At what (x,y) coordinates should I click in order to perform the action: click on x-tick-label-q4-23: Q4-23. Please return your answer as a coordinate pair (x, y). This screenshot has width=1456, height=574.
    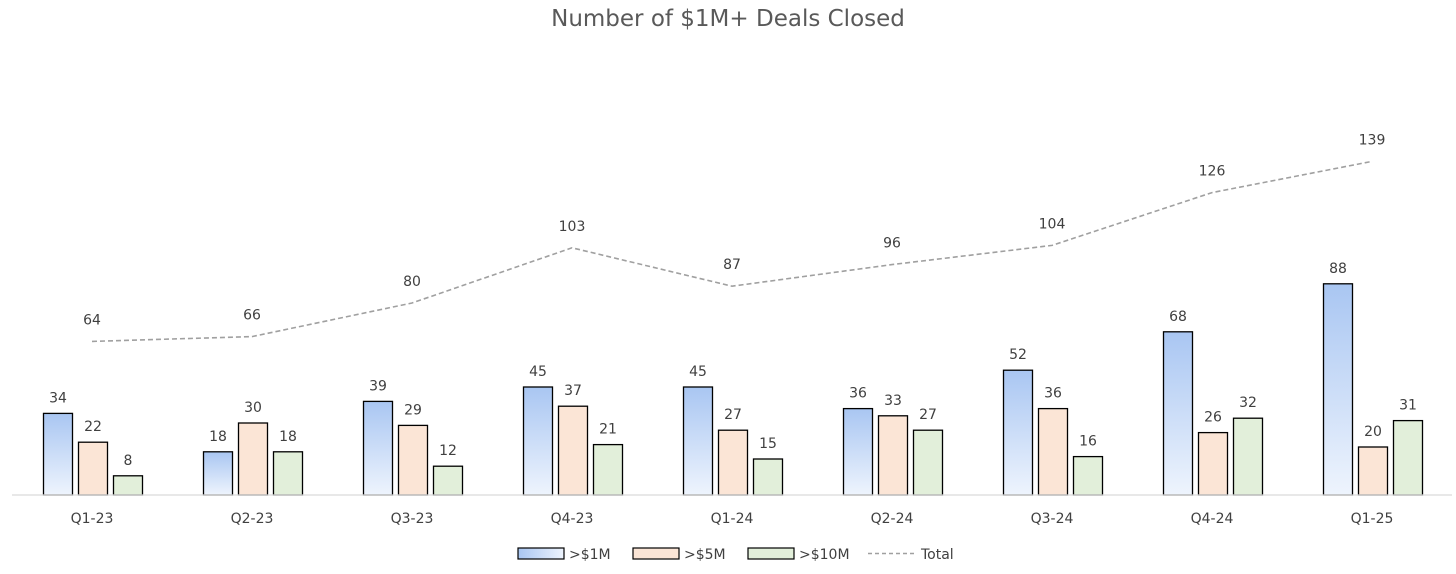
    Looking at the image, I should click on (572, 519).